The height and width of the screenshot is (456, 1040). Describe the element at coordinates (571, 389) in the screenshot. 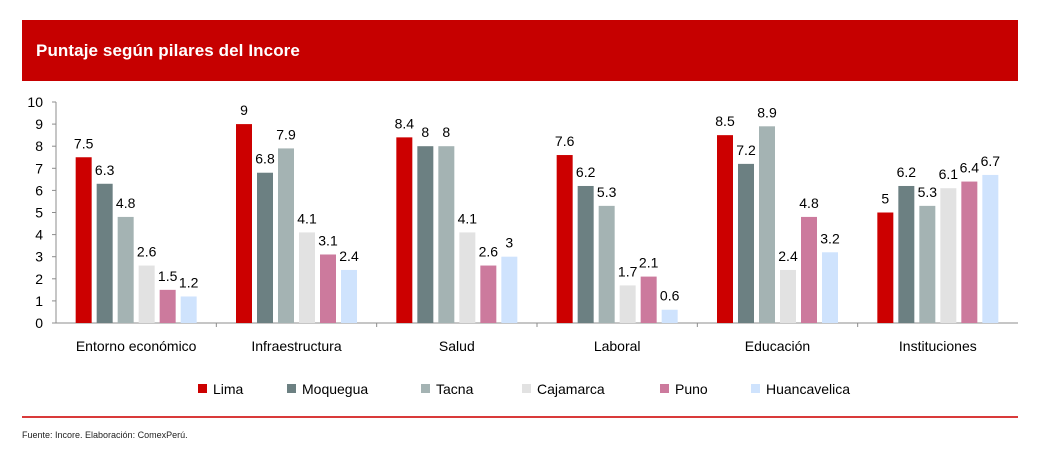

I see `legend-label: Cajamarca` at that location.